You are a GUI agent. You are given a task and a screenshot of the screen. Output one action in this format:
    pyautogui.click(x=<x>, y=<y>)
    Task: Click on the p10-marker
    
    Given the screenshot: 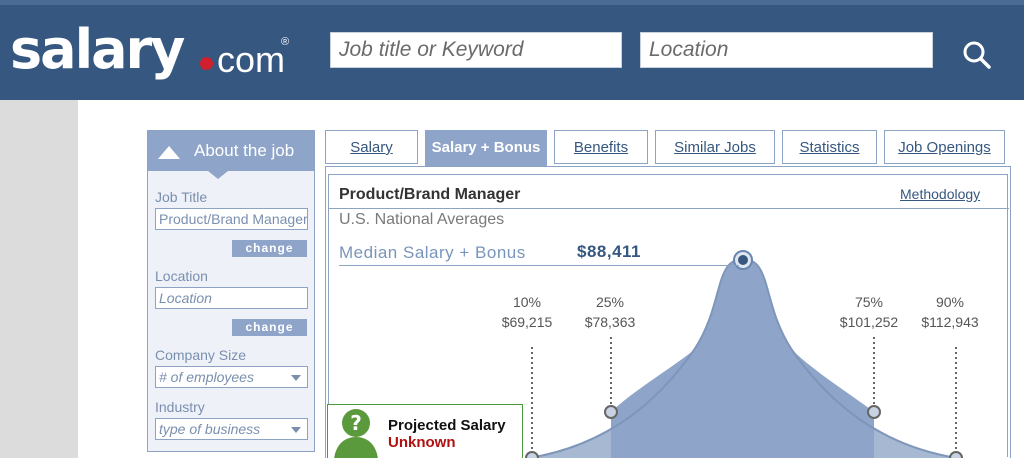 What is the action you would take?
    pyautogui.click(x=532, y=454)
    